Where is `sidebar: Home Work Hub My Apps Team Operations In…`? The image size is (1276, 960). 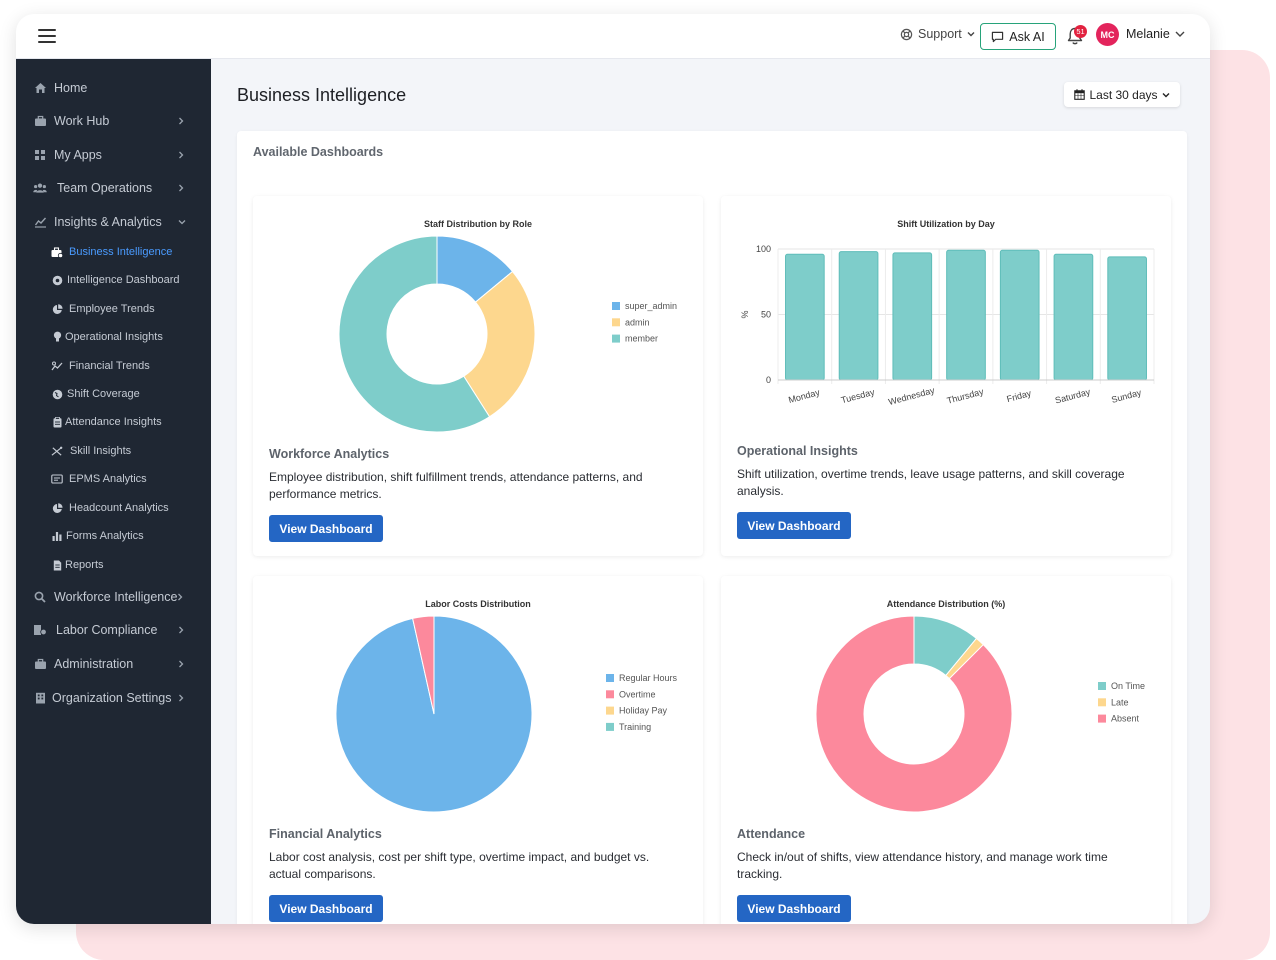
sidebar: Home Work Hub My Apps Team Operations In… is located at coordinates (113, 491).